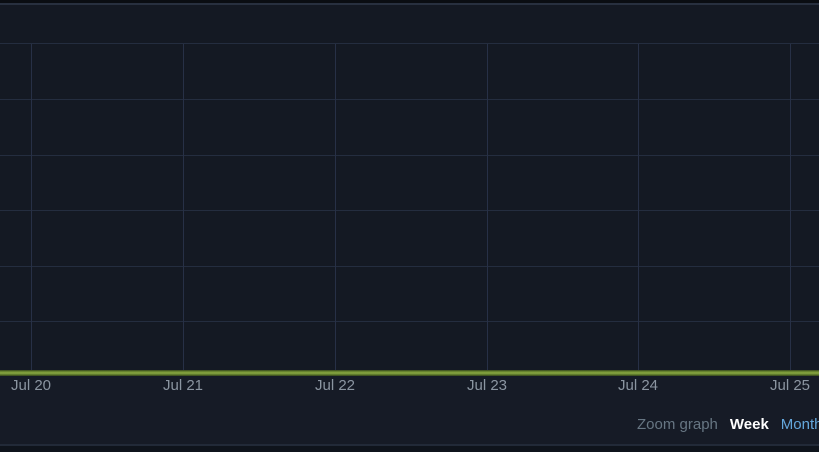 This screenshot has width=819, height=452. I want to click on bottom-divider, so click(409, 445).